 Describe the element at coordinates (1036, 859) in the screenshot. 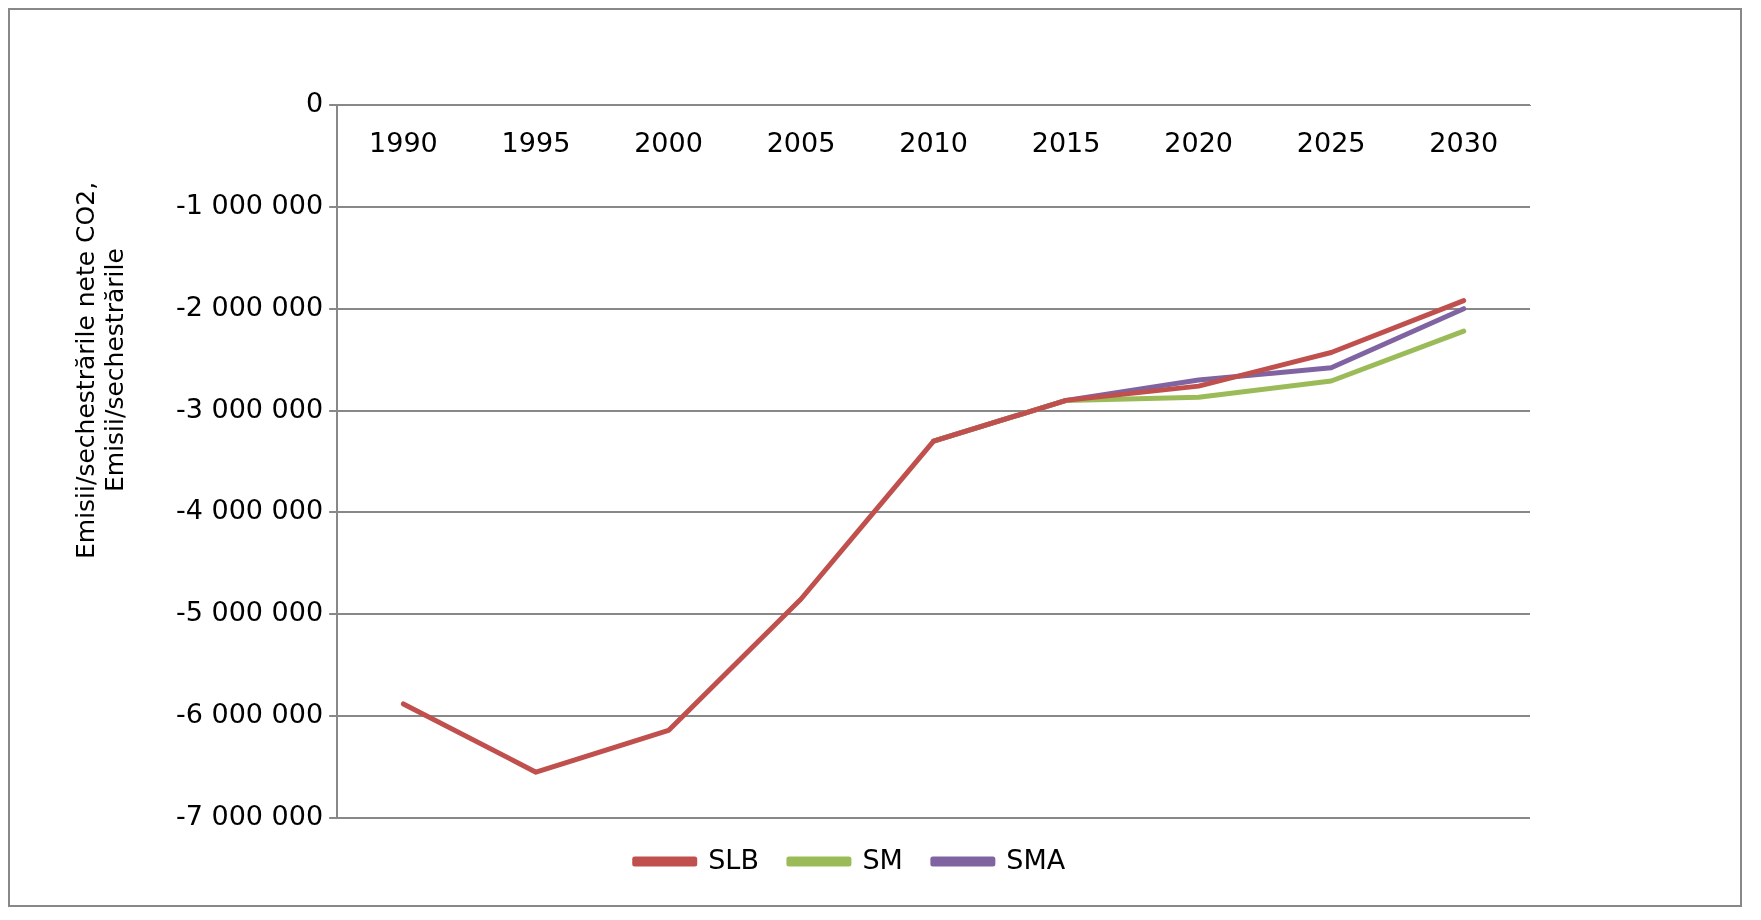

I see `legend-label: SMA` at that location.